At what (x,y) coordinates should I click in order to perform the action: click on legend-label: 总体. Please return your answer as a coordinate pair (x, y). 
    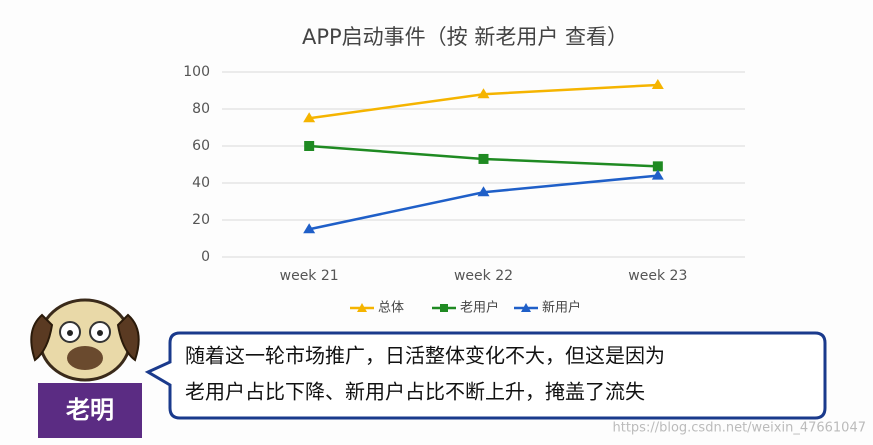
    Looking at the image, I should click on (391, 308).